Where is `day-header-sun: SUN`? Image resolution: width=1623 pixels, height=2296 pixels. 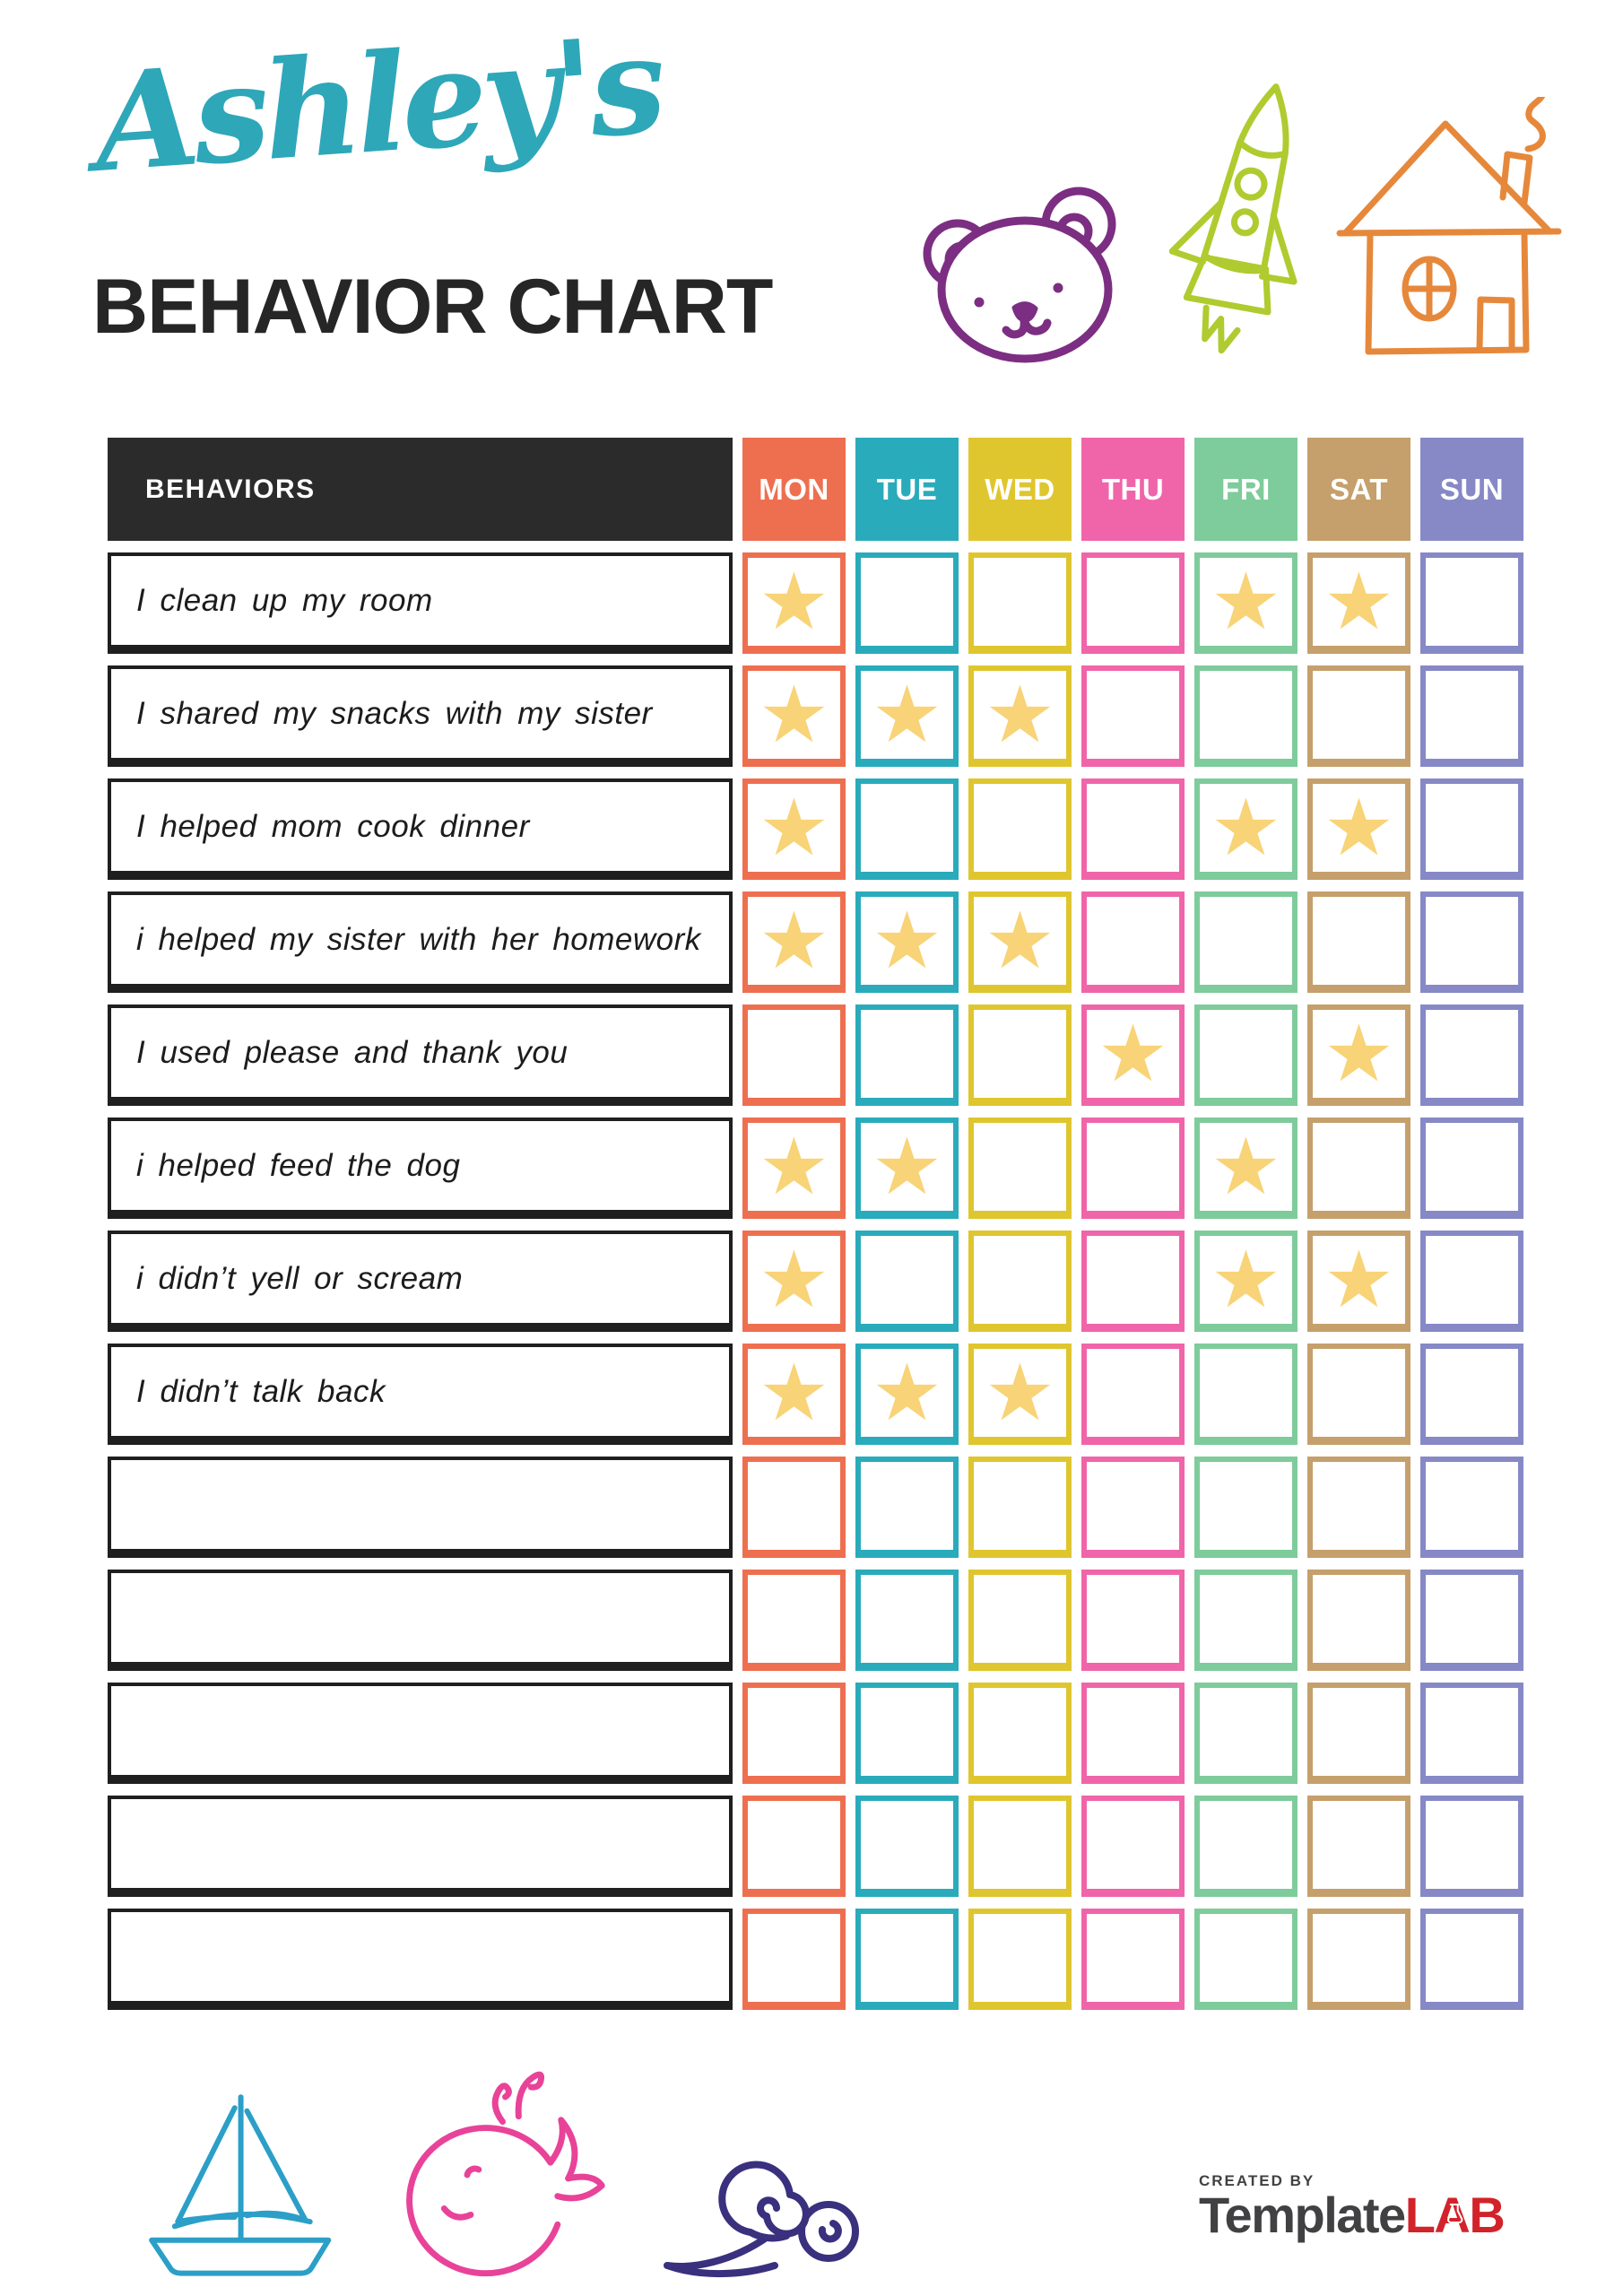
day-header-sun: SUN is located at coordinates (1471, 489).